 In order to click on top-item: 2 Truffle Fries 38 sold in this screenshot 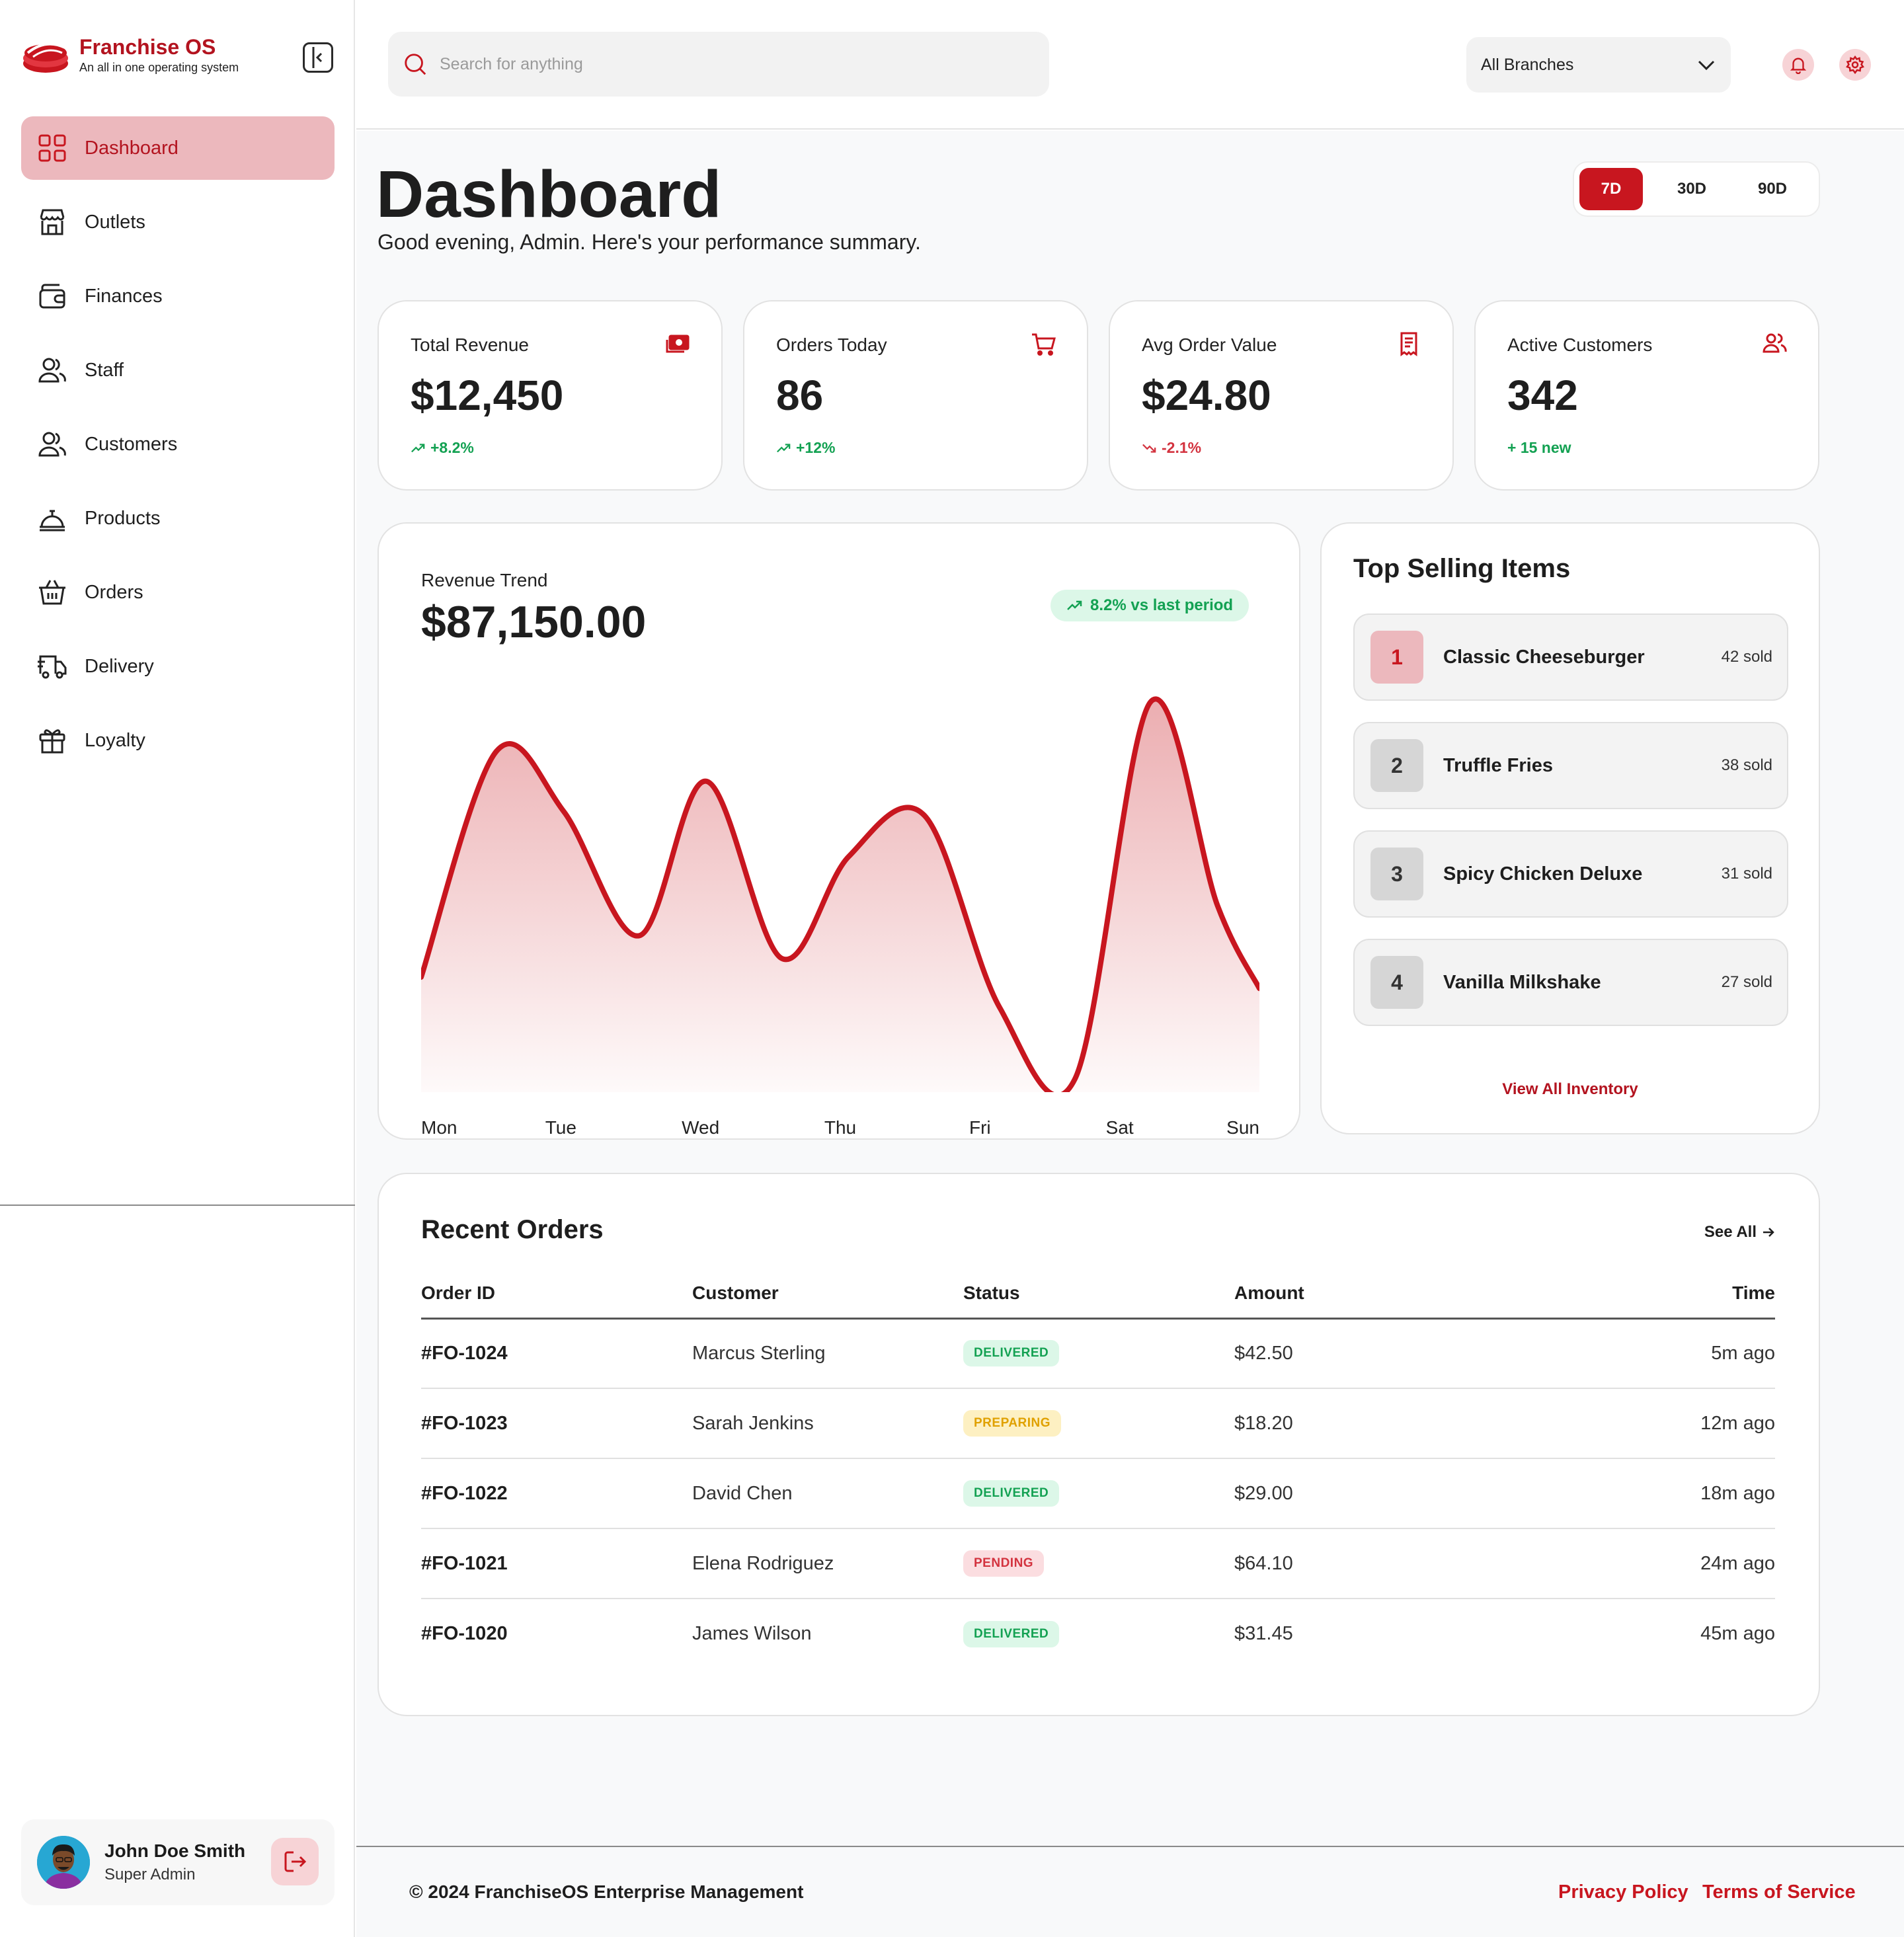, I will do `click(1570, 766)`.